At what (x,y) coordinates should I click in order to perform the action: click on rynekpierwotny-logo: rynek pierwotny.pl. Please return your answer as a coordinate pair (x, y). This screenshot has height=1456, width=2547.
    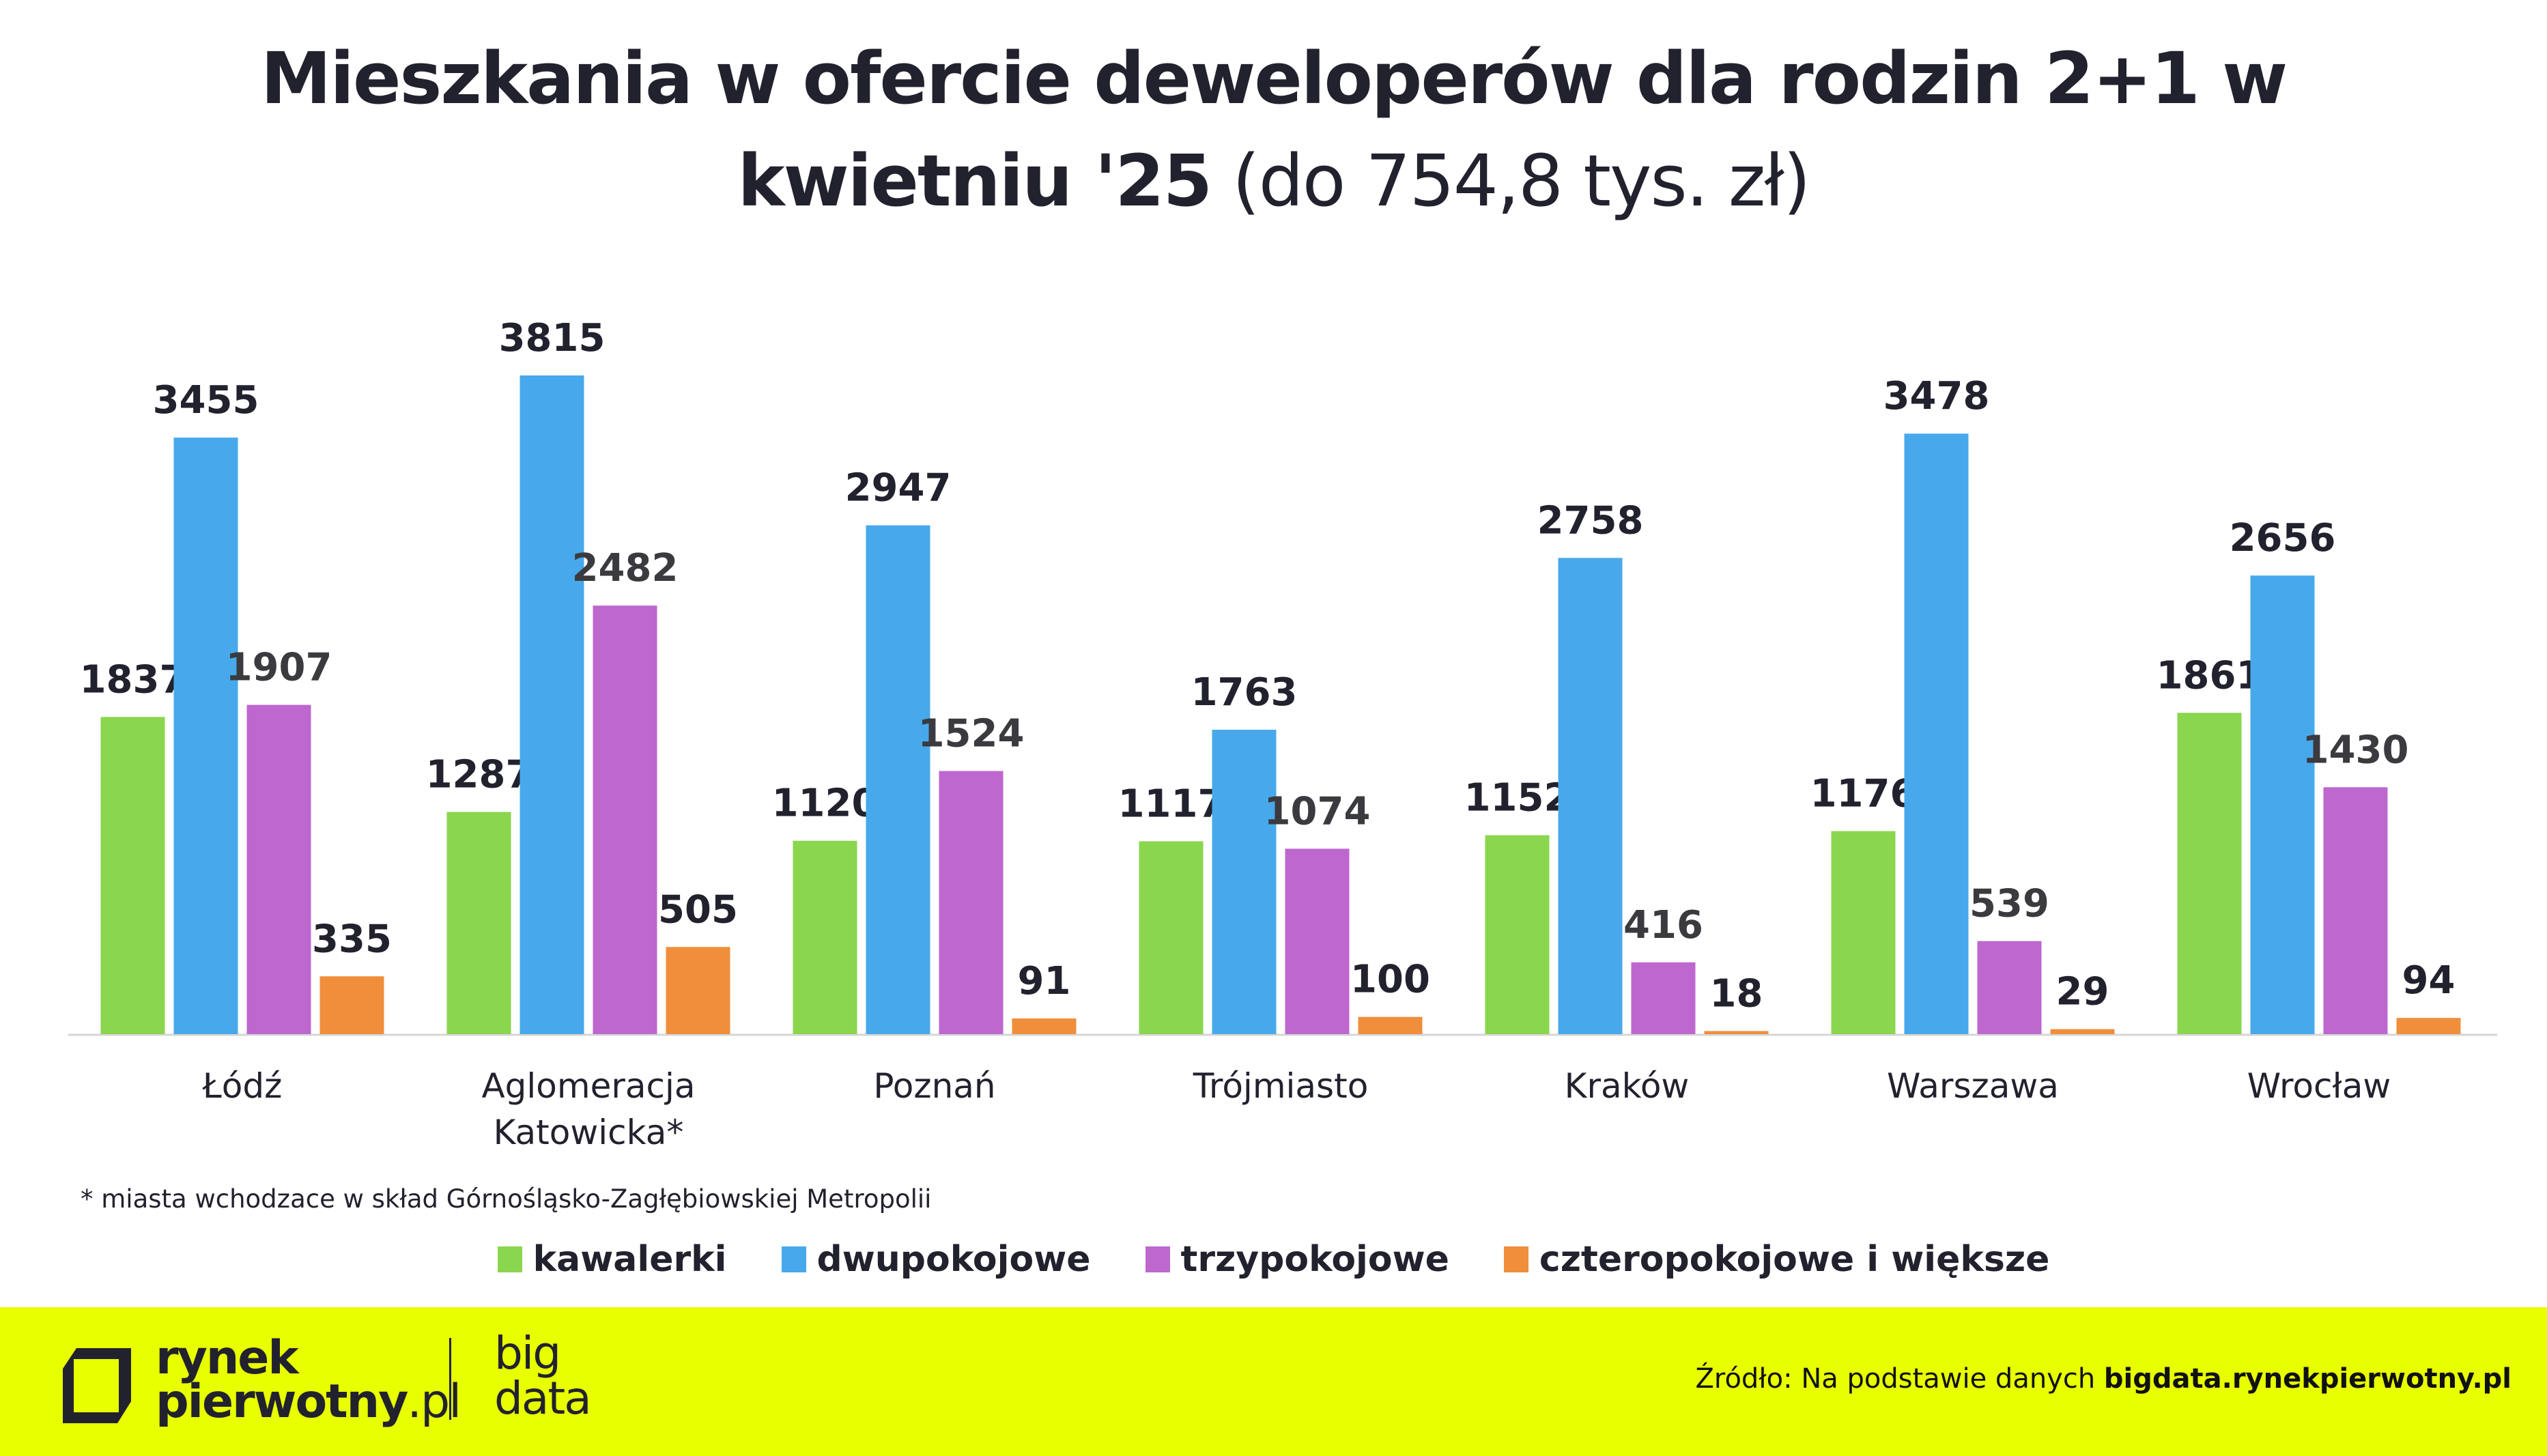
    Looking at the image, I should click on (308, 1378).